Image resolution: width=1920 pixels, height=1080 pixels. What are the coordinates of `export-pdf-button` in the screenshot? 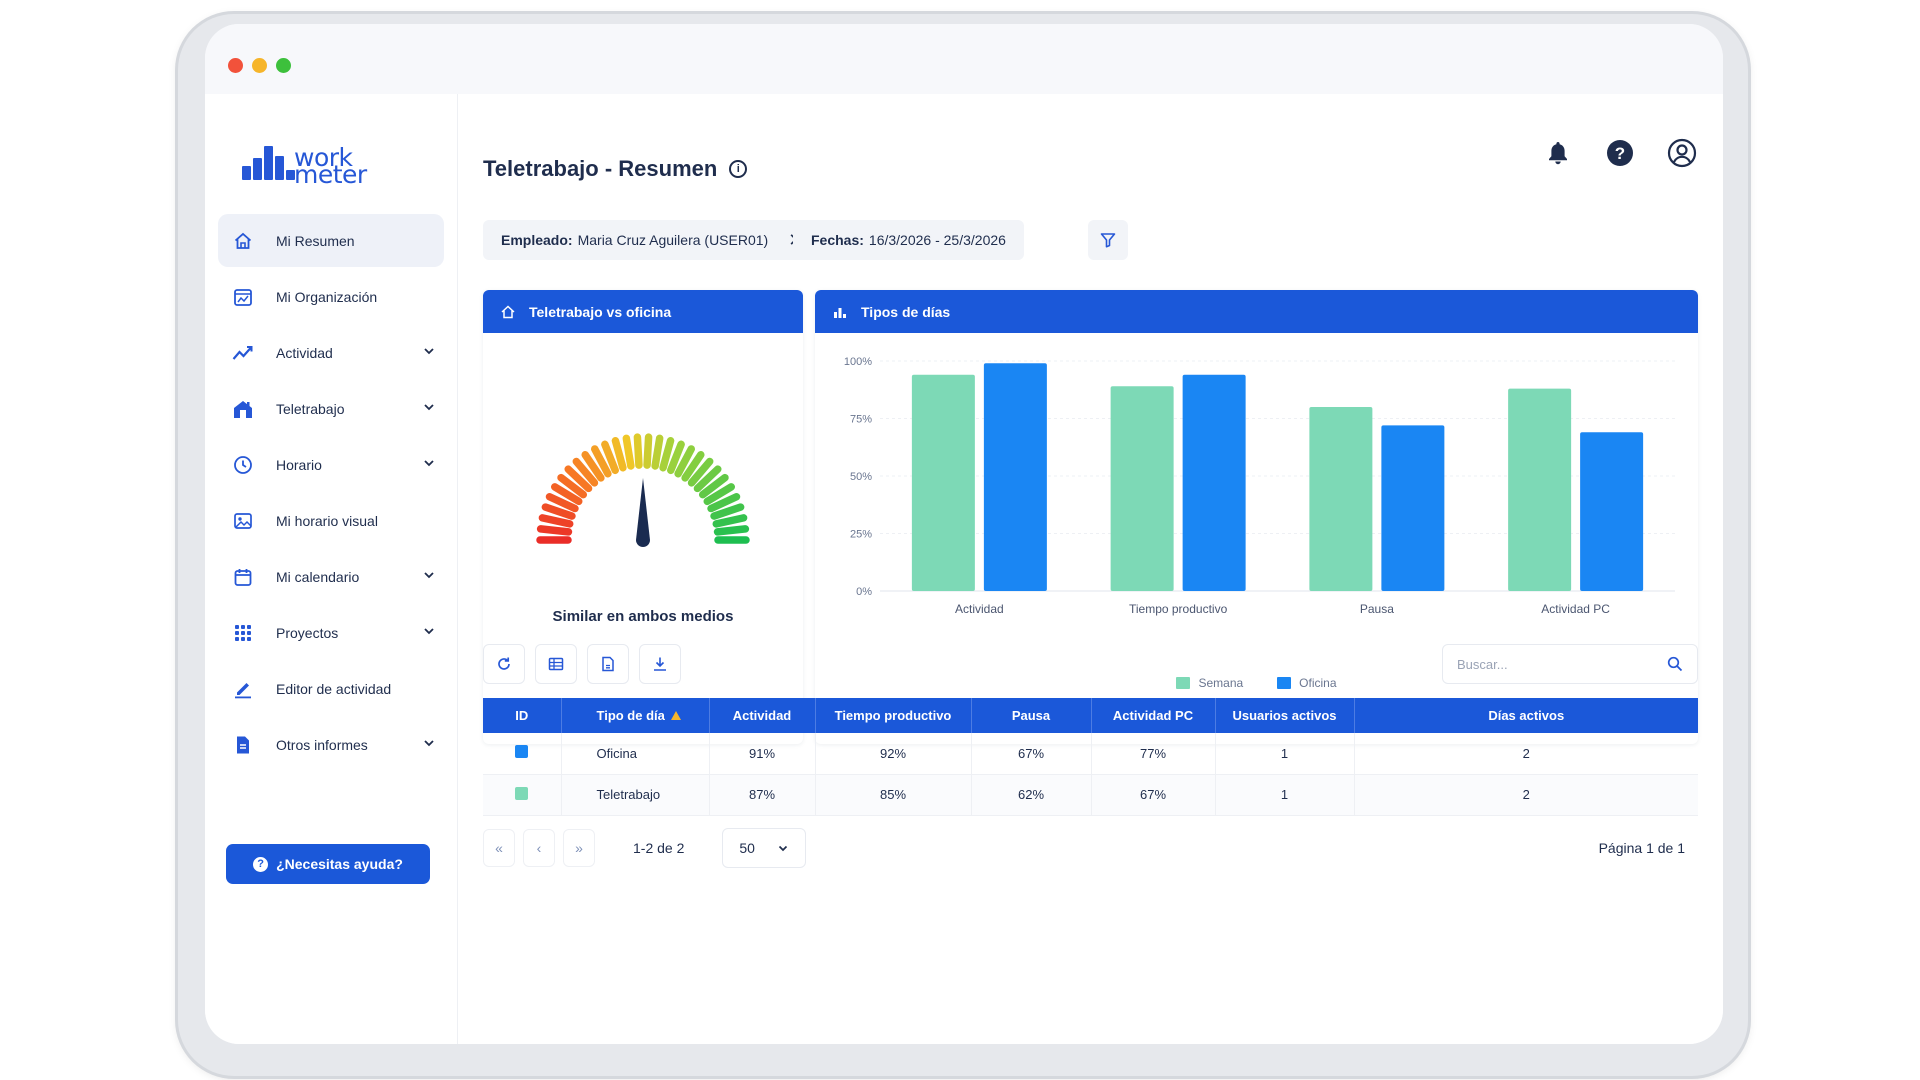 It's located at (608, 664).